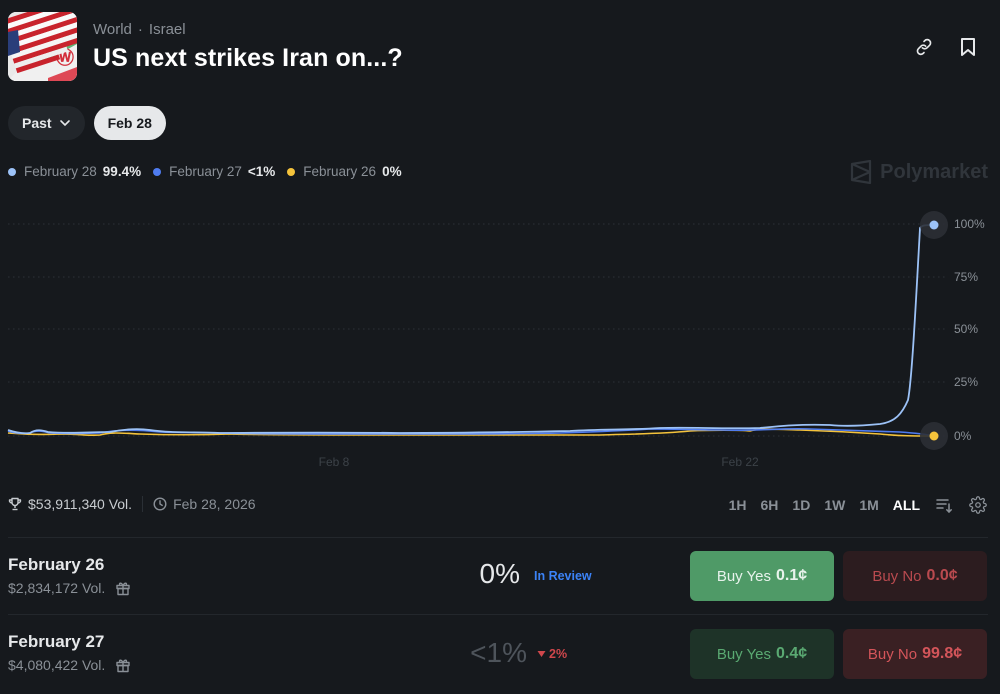 Image resolution: width=1000 pixels, height=694 pixels. I want to click on polymarket-watermark: Polymarket, so click(919, 172).